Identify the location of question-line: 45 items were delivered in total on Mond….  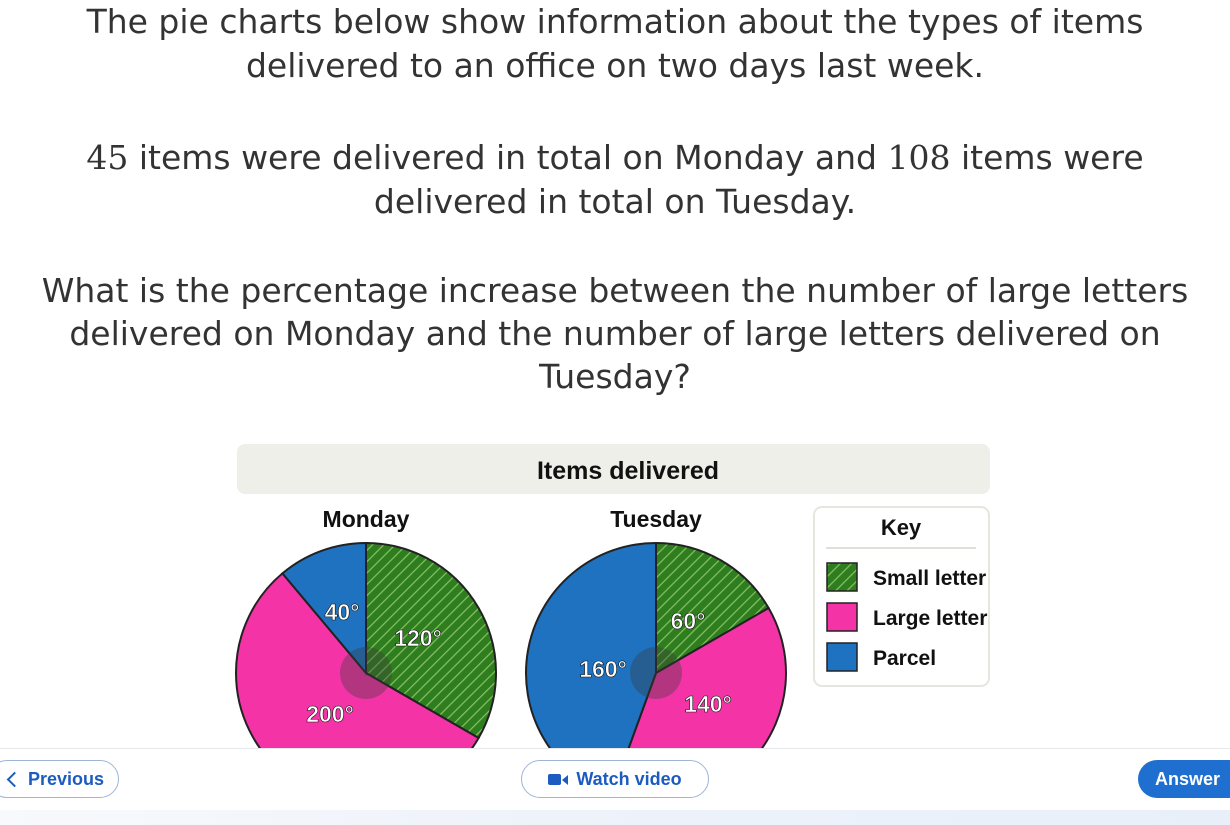
(615, 158).